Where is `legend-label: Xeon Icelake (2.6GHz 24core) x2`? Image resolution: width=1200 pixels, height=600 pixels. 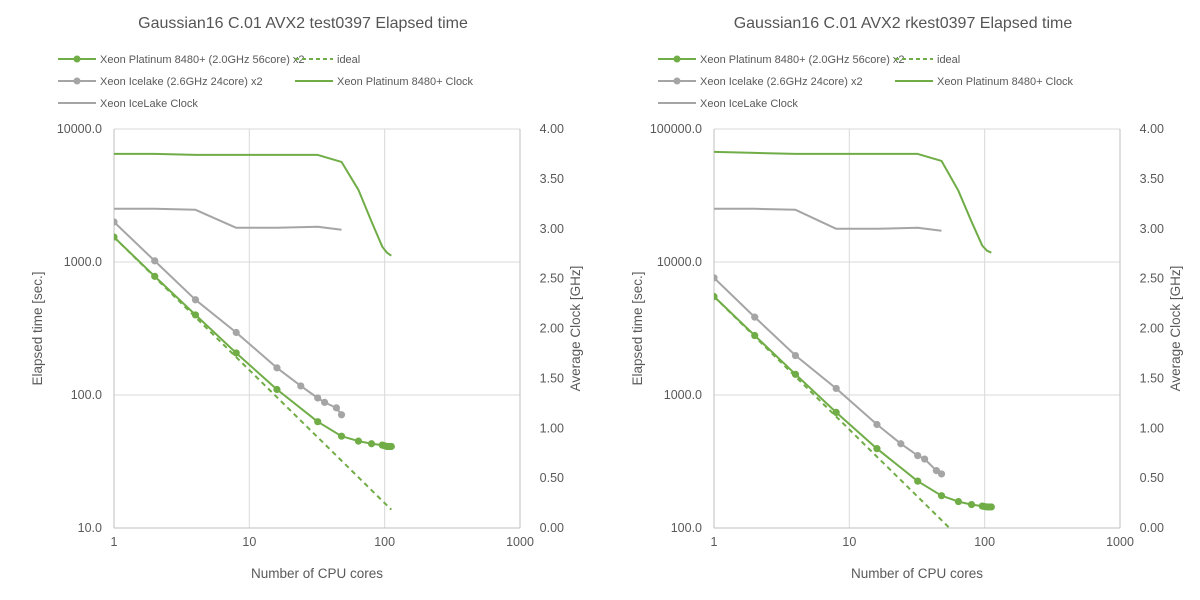
legend-label: Xeon Icelake (2.6GHz 24core) x2 is located at coordinates (781, 82).